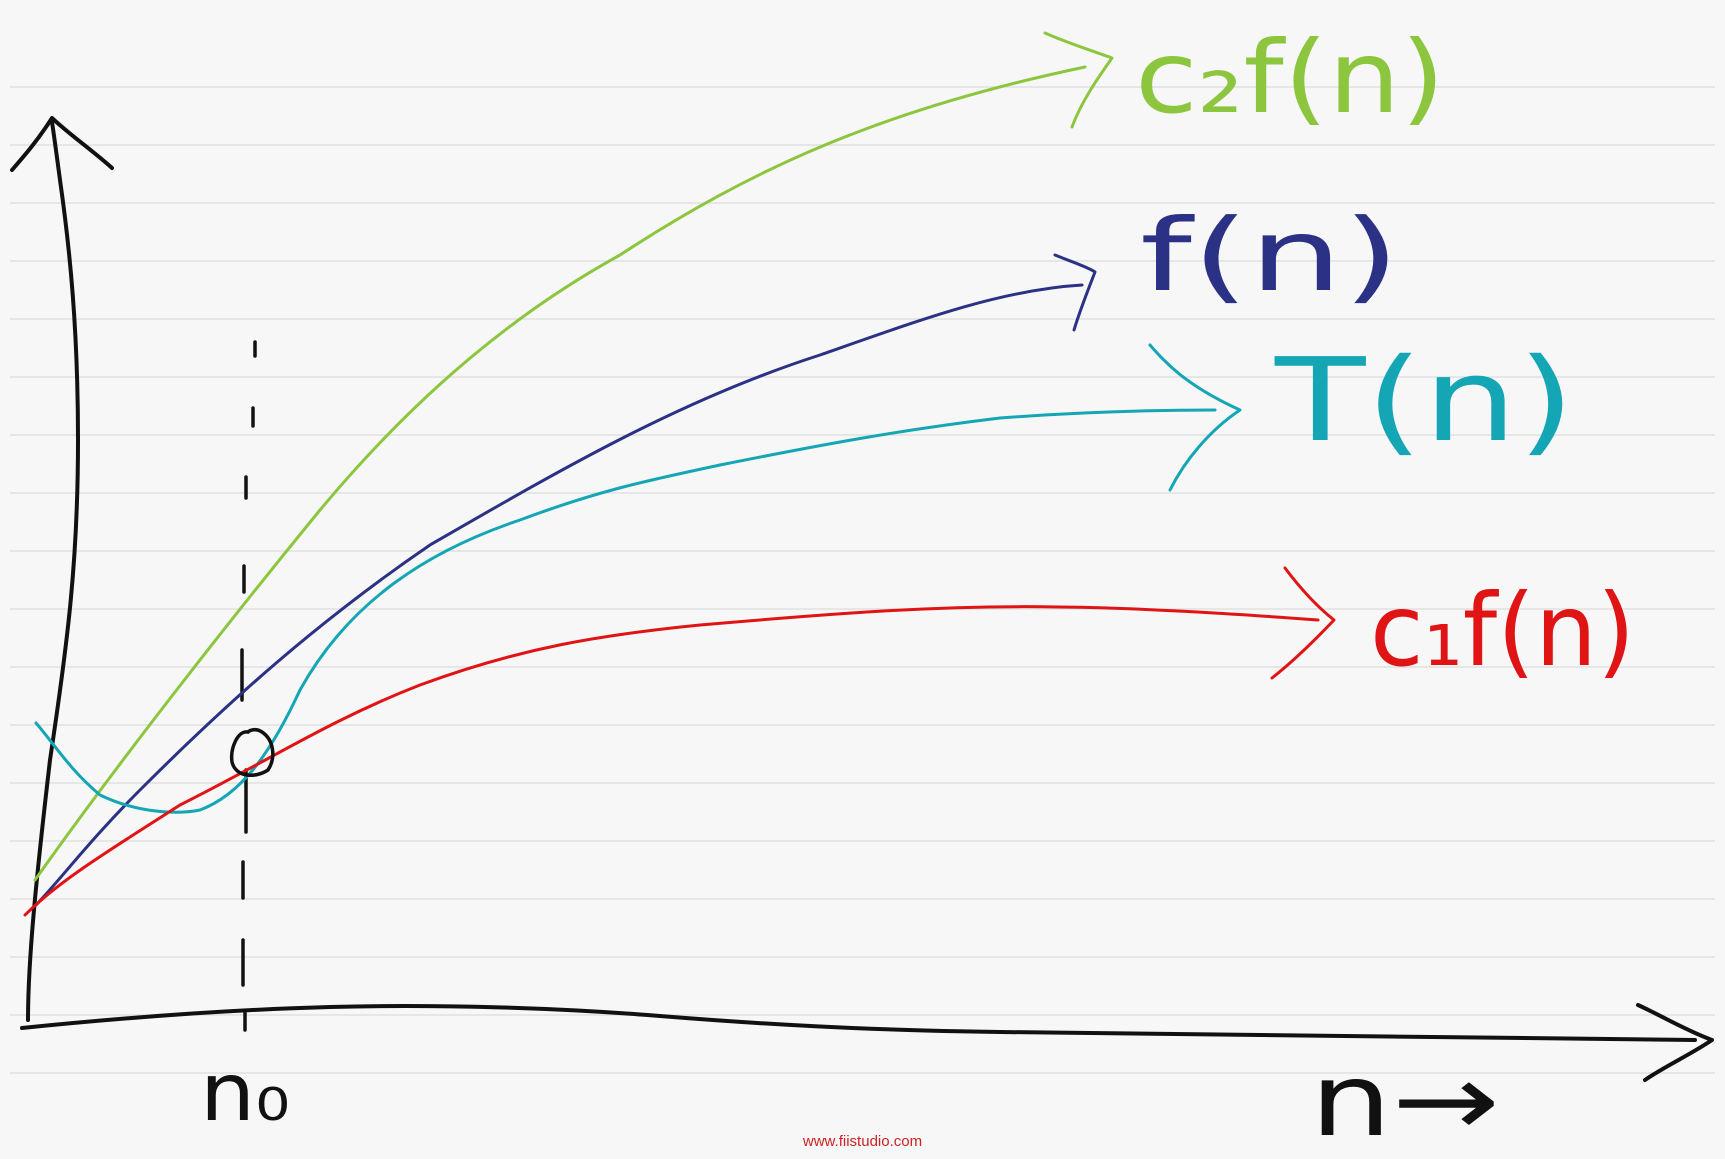 The height and width of the screenshot is (1159, 1725). What do you see at coordinates (867, 1042) in the screenshot?
I see `x-axis` at bounding box center [867, 1042].